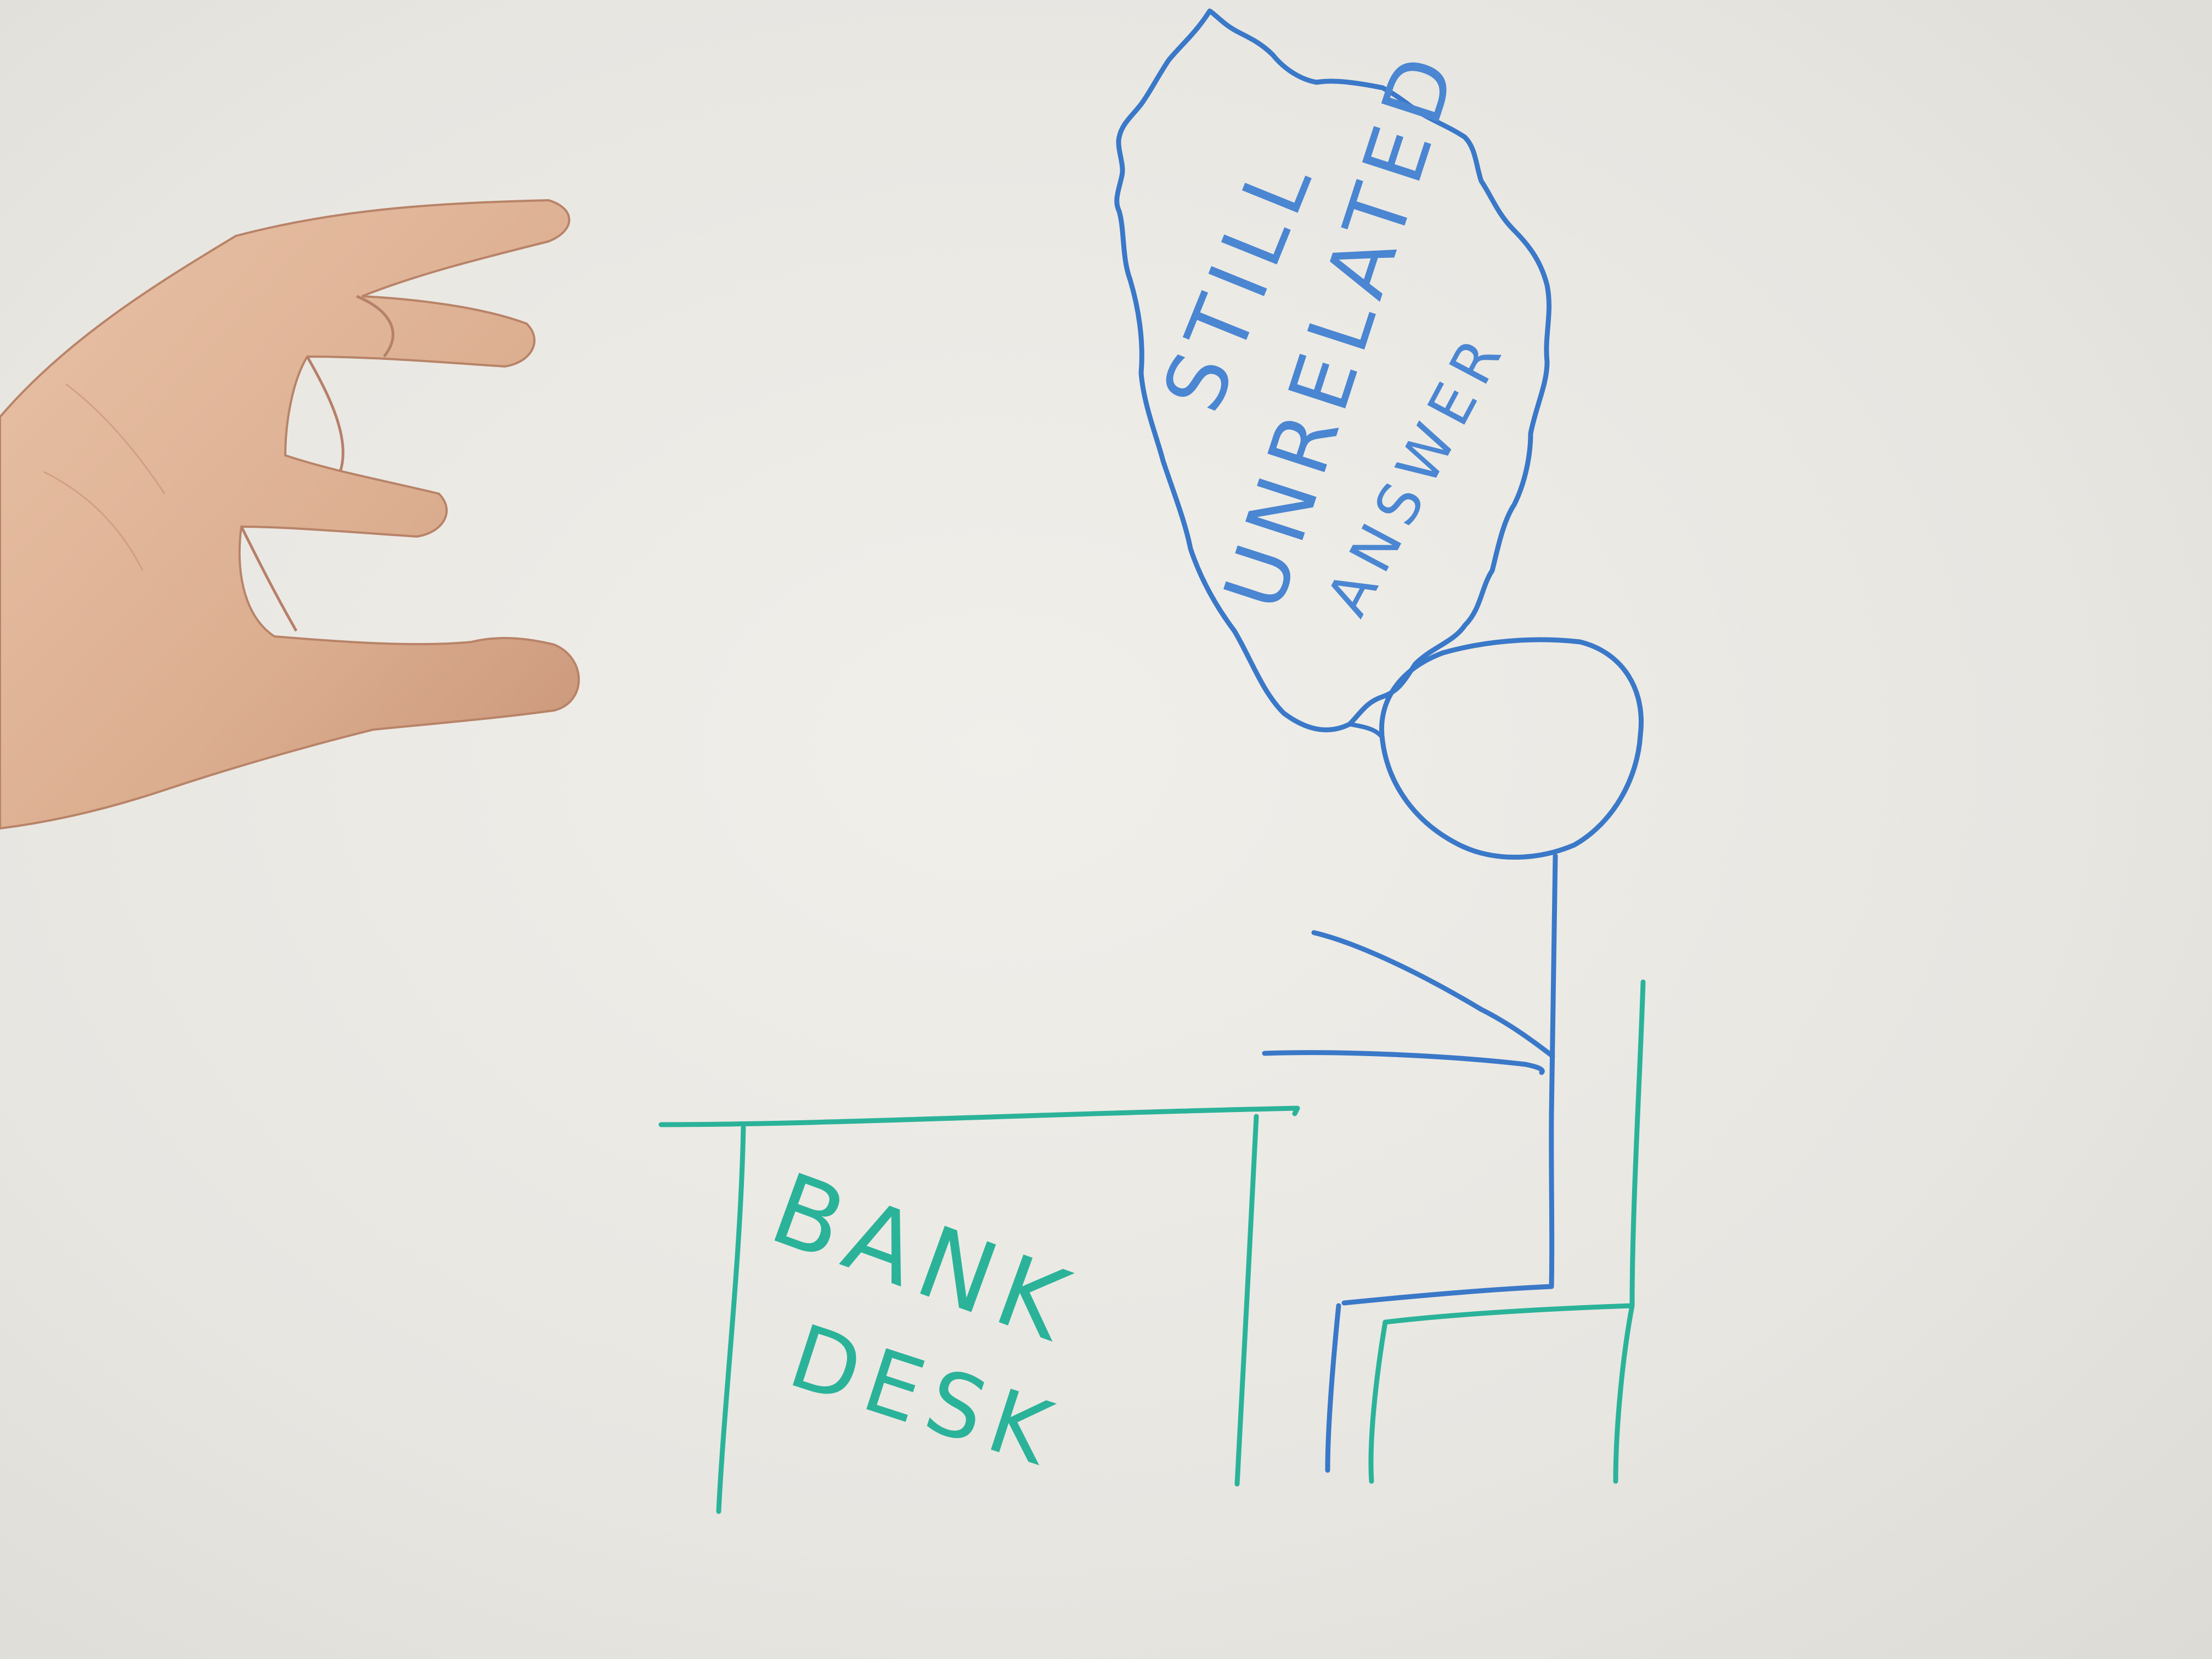  What do you see at coordinates (1507, 1231) in the screenshot?
I see `chair-icon` at bounding box center [1507, 1231].